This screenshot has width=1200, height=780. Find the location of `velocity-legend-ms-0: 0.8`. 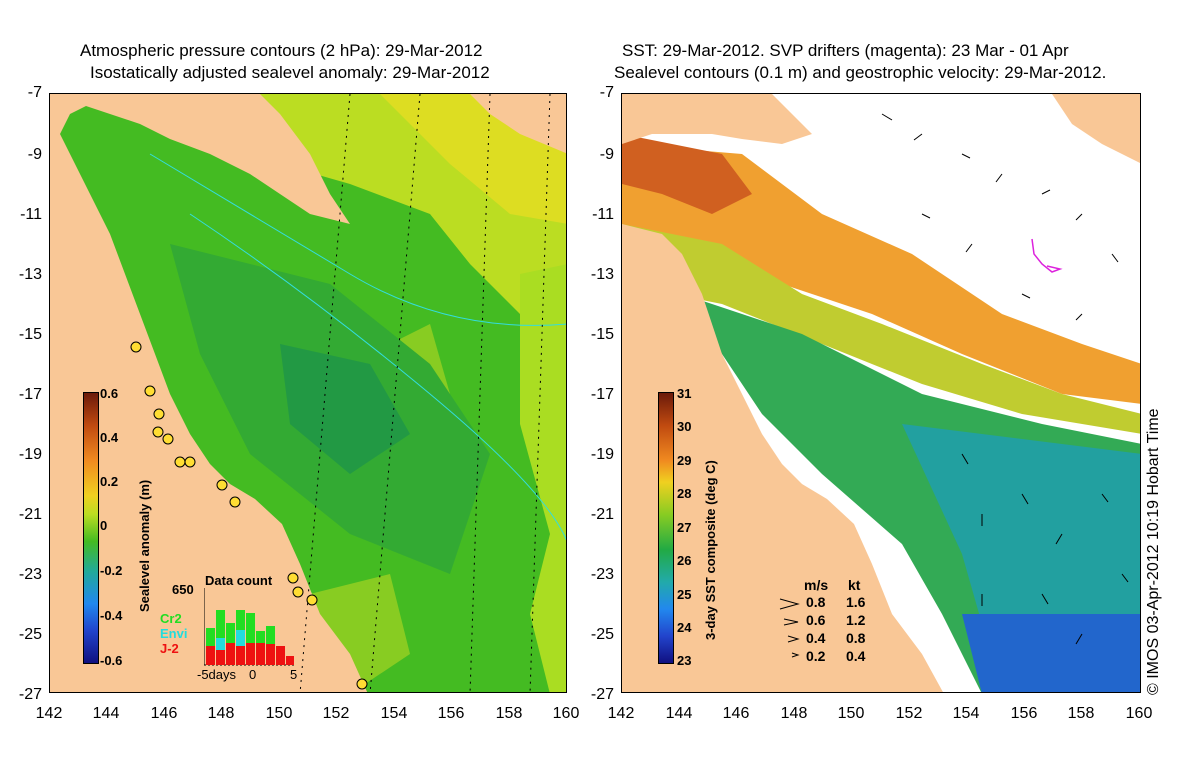

velocity-legend-ms-0: 0.8 is located at coordinates (816, 602).